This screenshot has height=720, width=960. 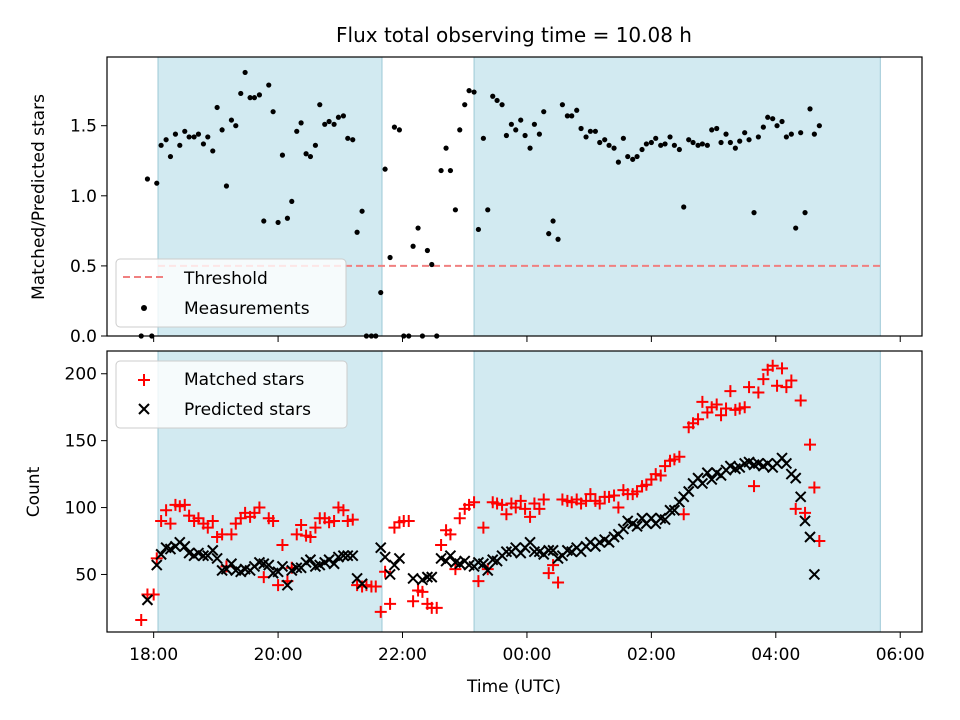 What do you see at coordinates (513, 687) in the screenshot?
I see `x-axis-label: Time (UTC)` at bounding box center [513, 687].